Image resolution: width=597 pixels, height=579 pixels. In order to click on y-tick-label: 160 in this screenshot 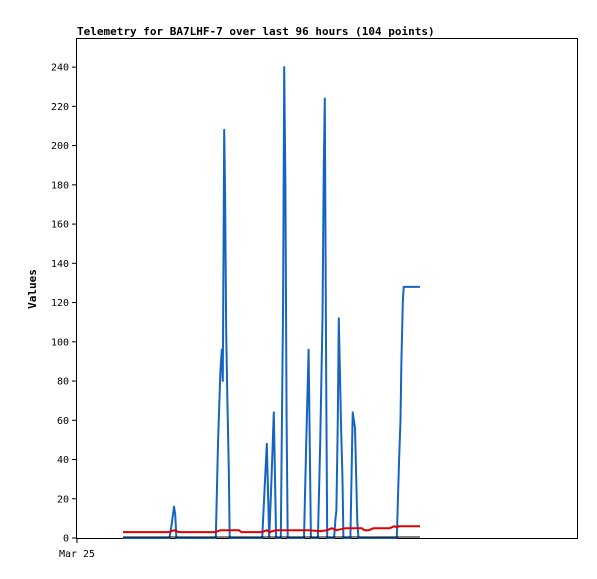, I will do `click(60, 225)`.